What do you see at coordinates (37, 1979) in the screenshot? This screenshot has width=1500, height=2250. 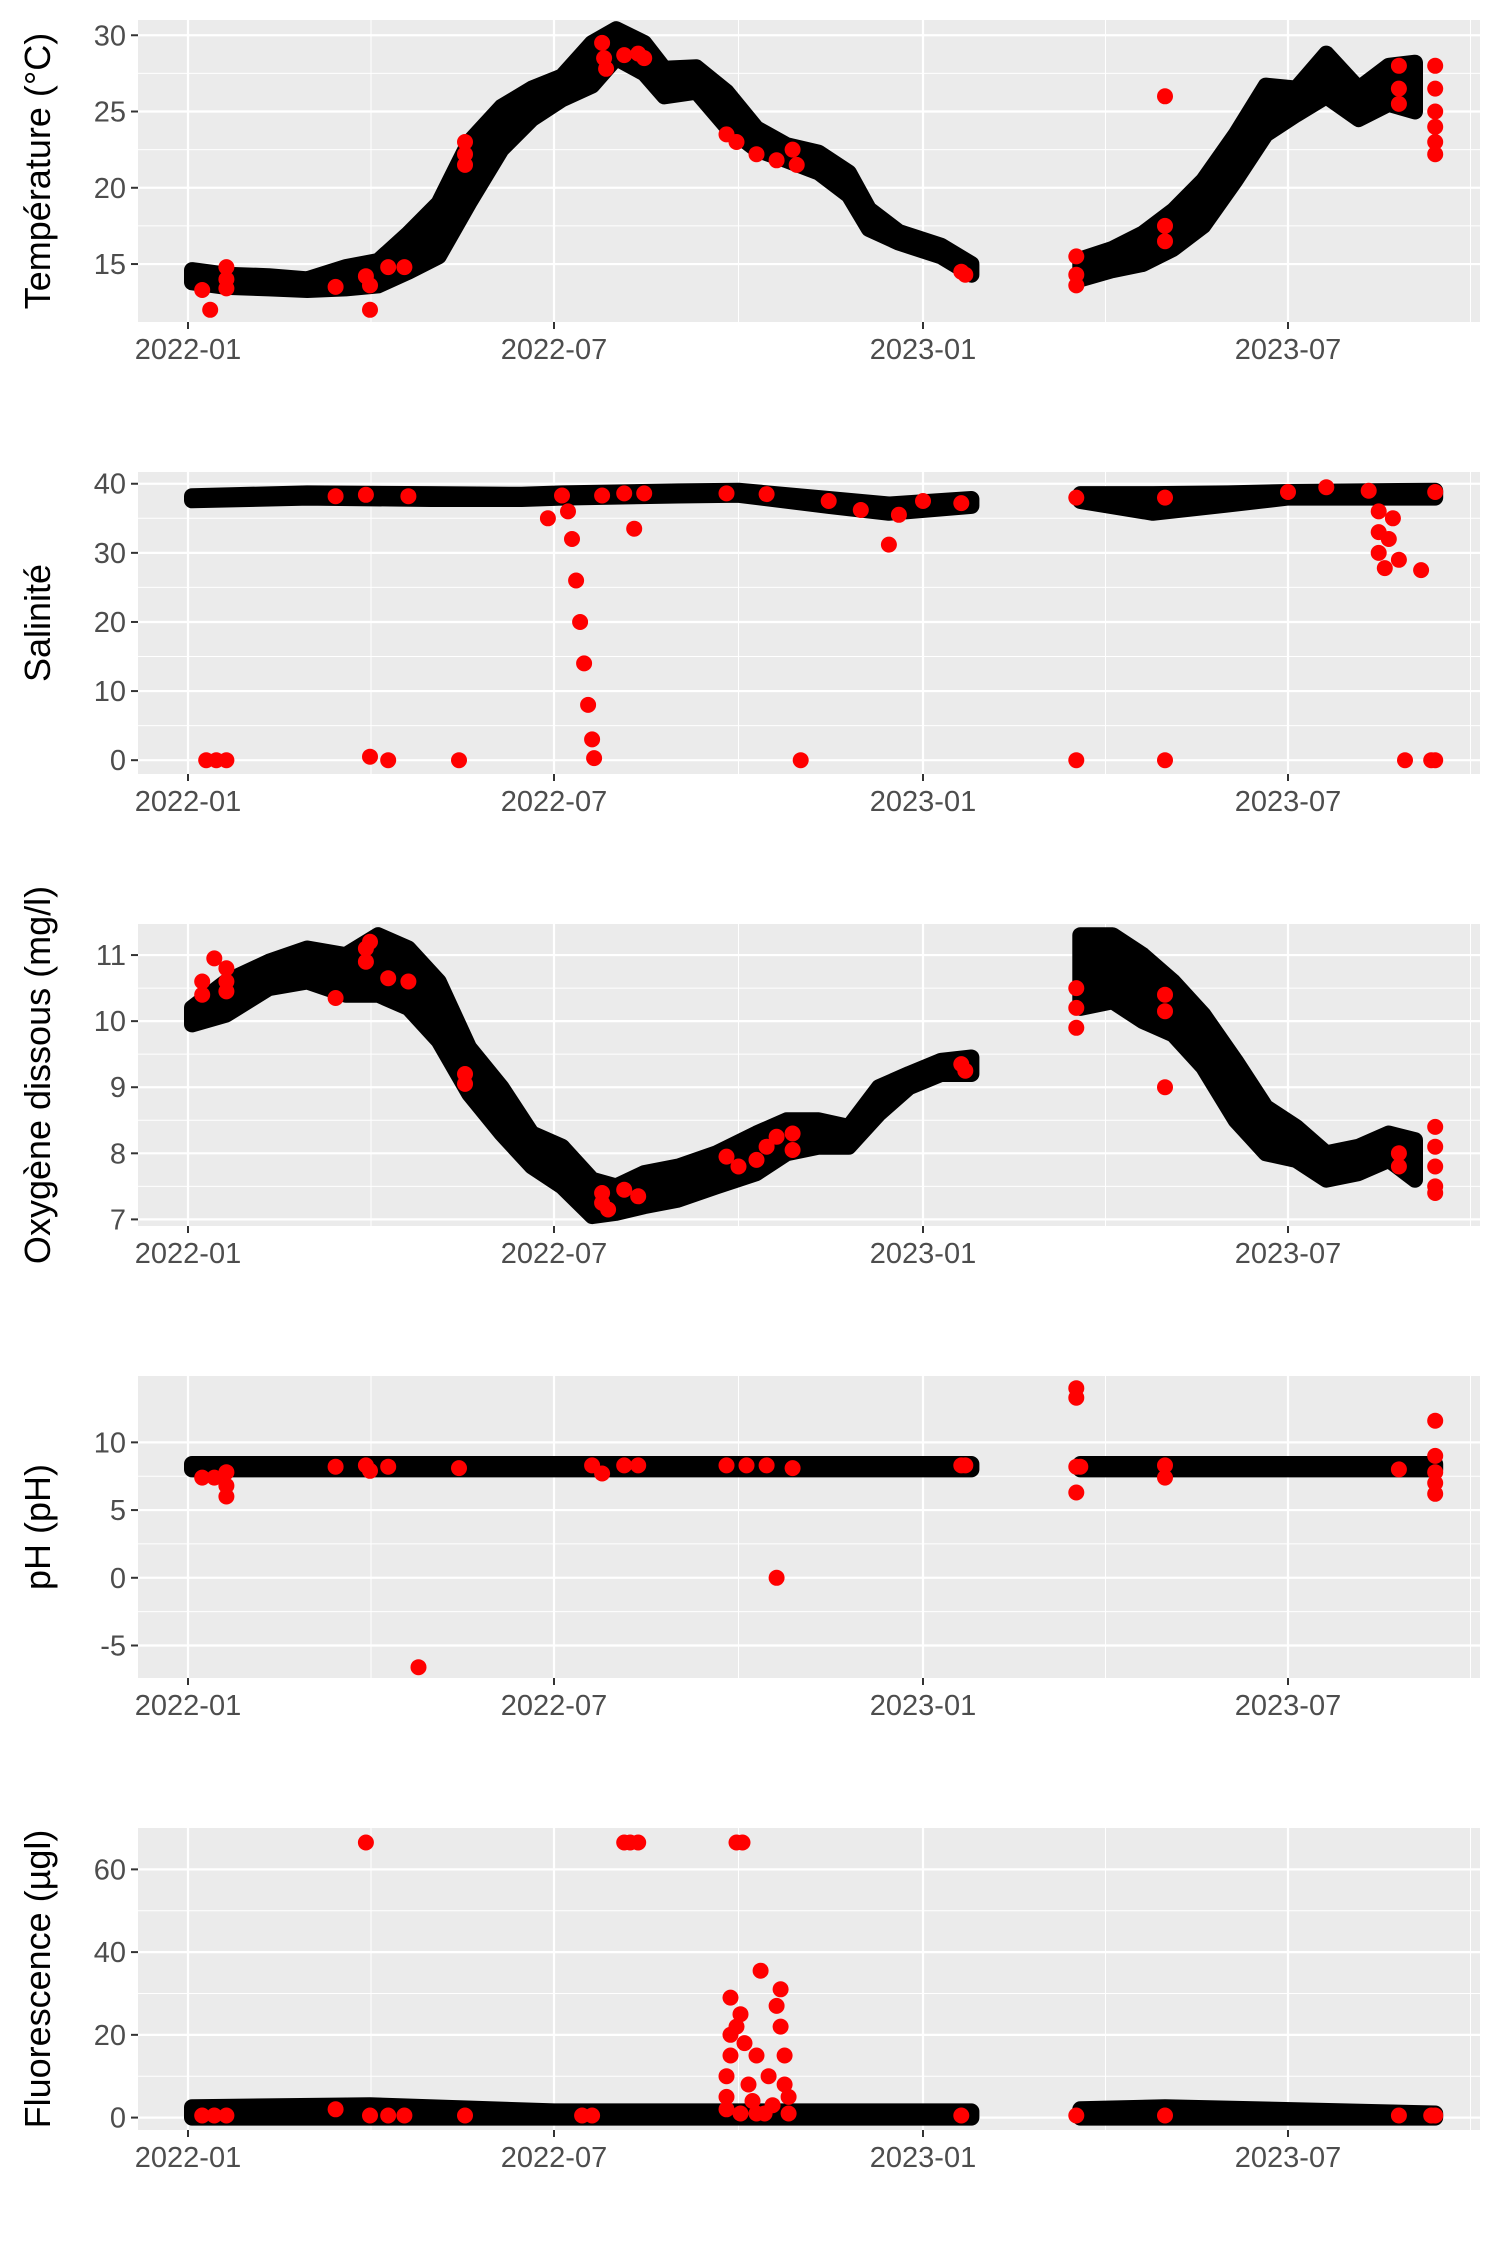 I see `y-axis-title: Fluorescence (µgl)` at bounding box center [37, 1979].